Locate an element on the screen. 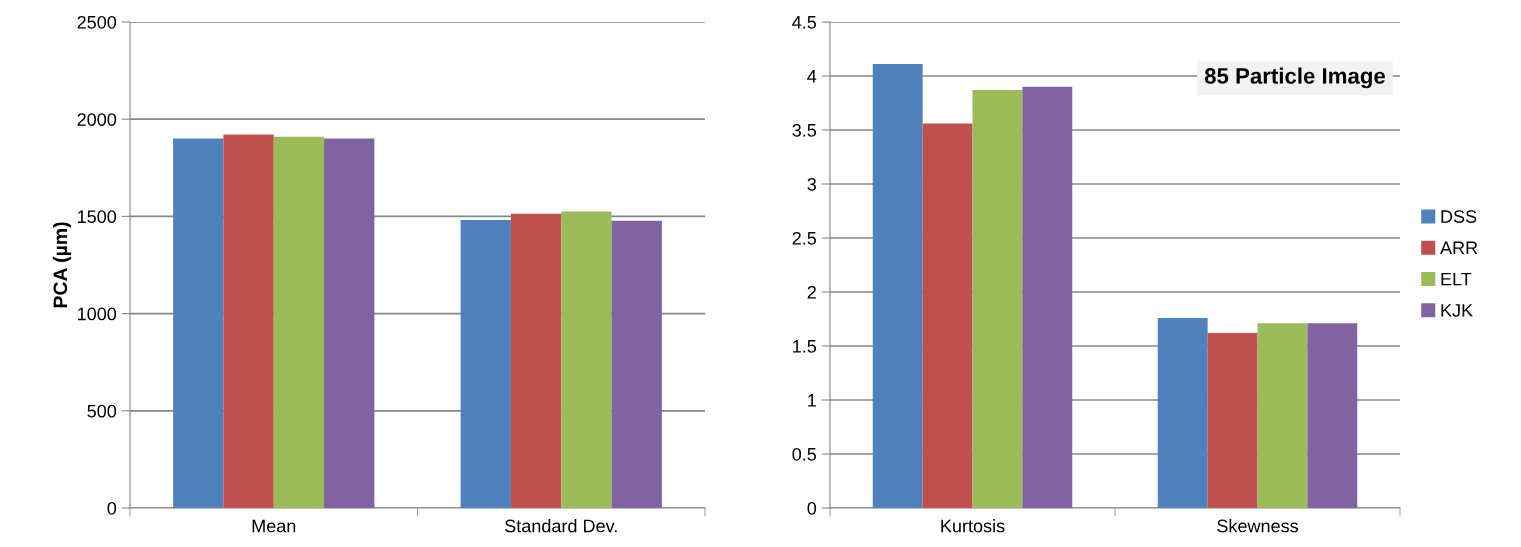 The width and height of the screenshot is (1521, 547). y-tick-label: 1.5 is located at coordinates (805, 346).